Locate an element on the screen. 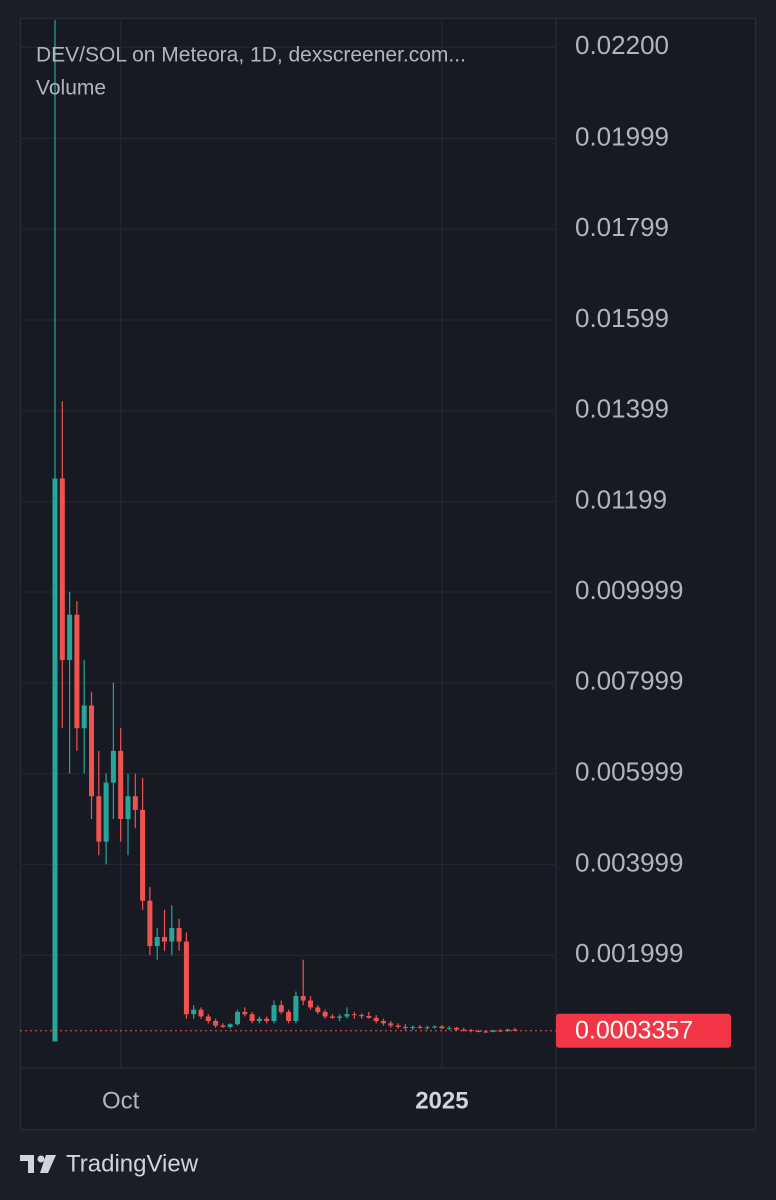  last-price-box is located at coordinates (643, 1030).